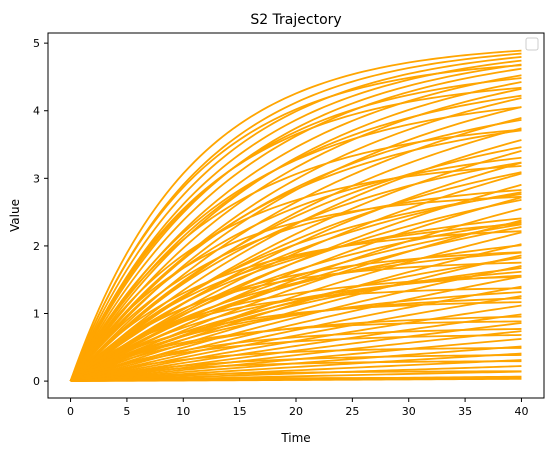  I want to click on x-tick-label: 25, so click(352, 411).